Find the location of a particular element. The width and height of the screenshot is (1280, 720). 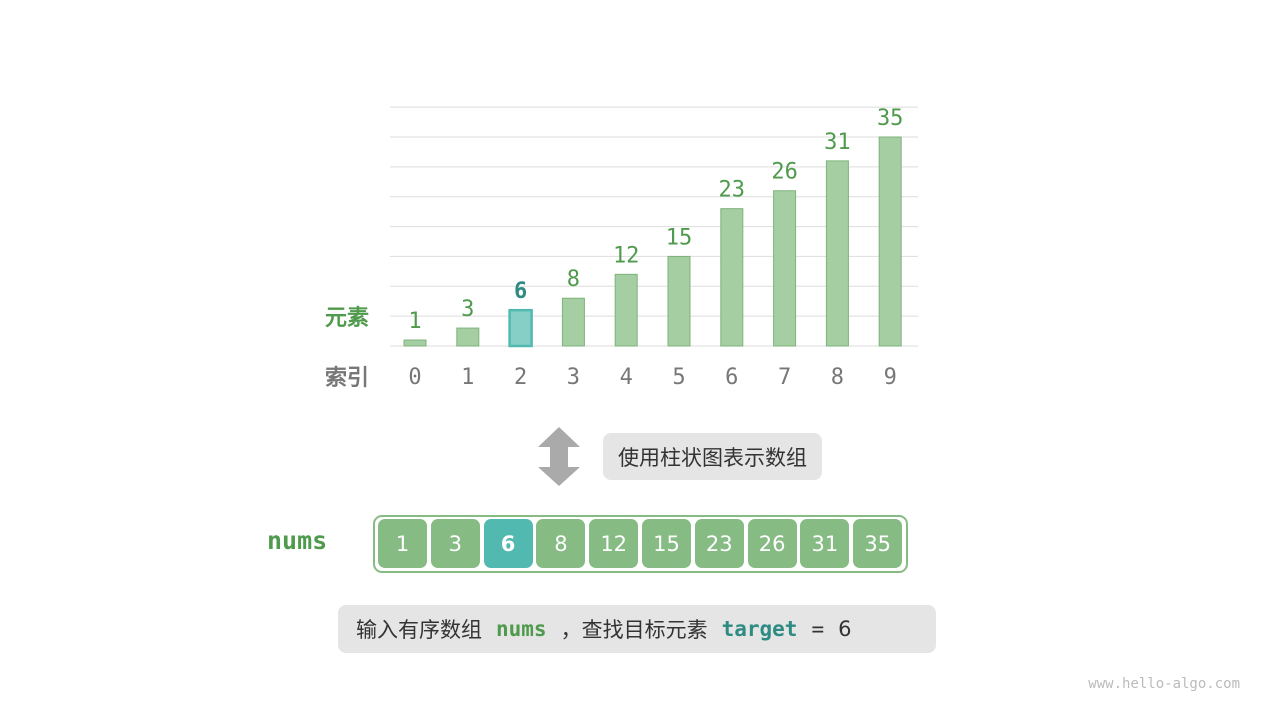

array-cell: 35 is located at coordinates (878, 543).